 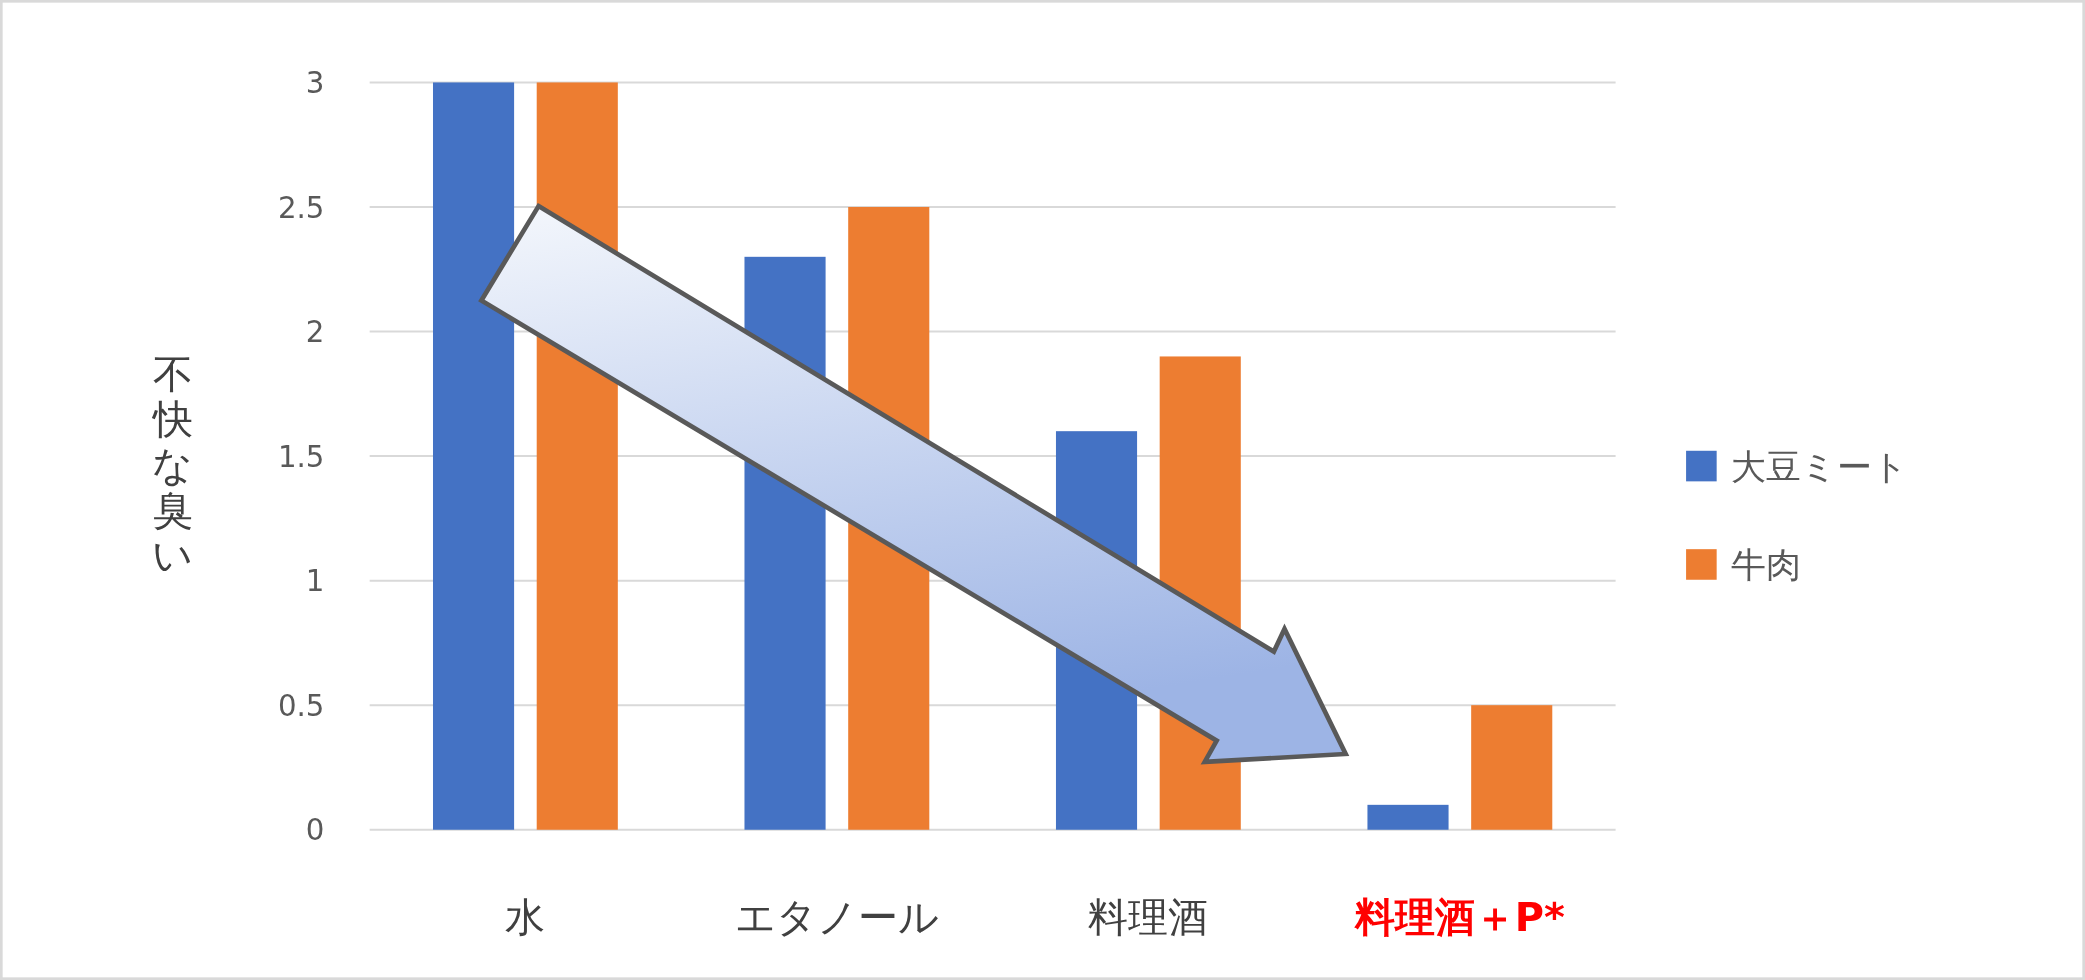 What do you see at coordinates (525, 916) in the screenshot?
I see `x-tick-label: 水` at bounding box center [525, 916].